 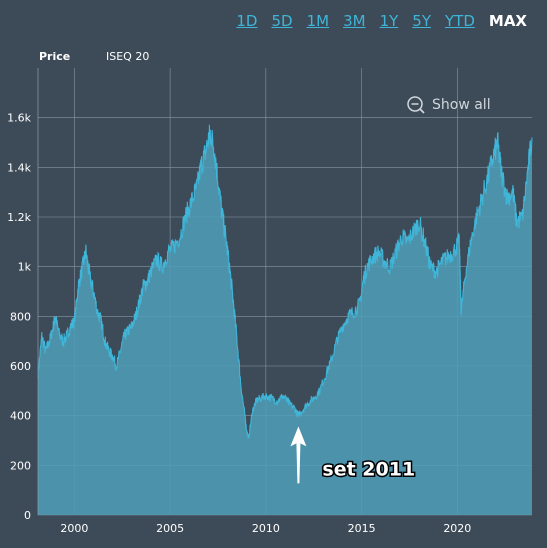 I want to click on range-button-ytd: YTD, so click(x=460, y=21).